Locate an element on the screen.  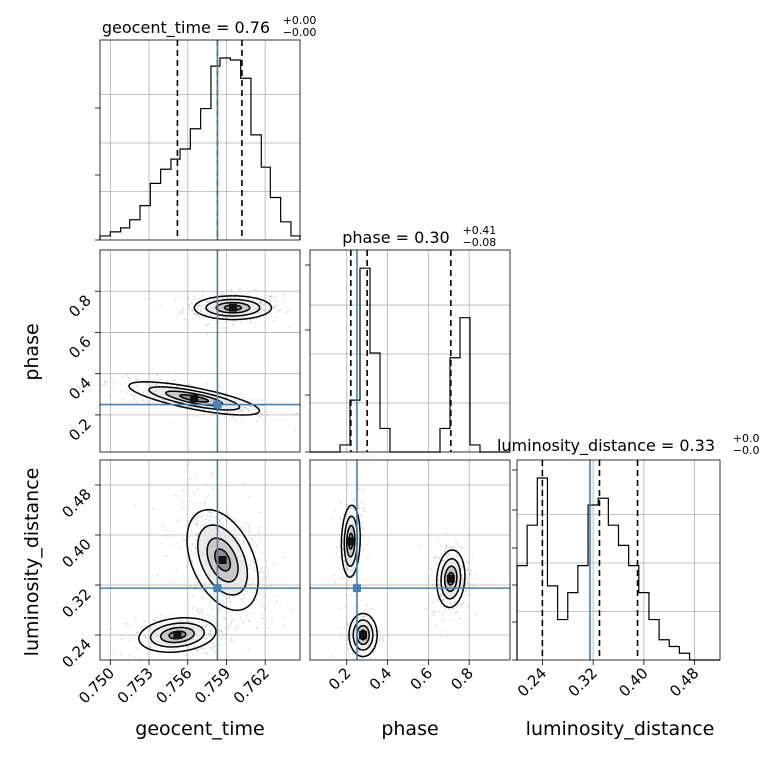
x-tick-label: 0.32 is located at coordinates (583, 682).